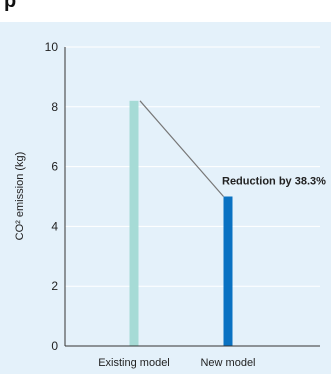  I want to click on x-tick-label-existing-model: Existing model, so click(134, 363).